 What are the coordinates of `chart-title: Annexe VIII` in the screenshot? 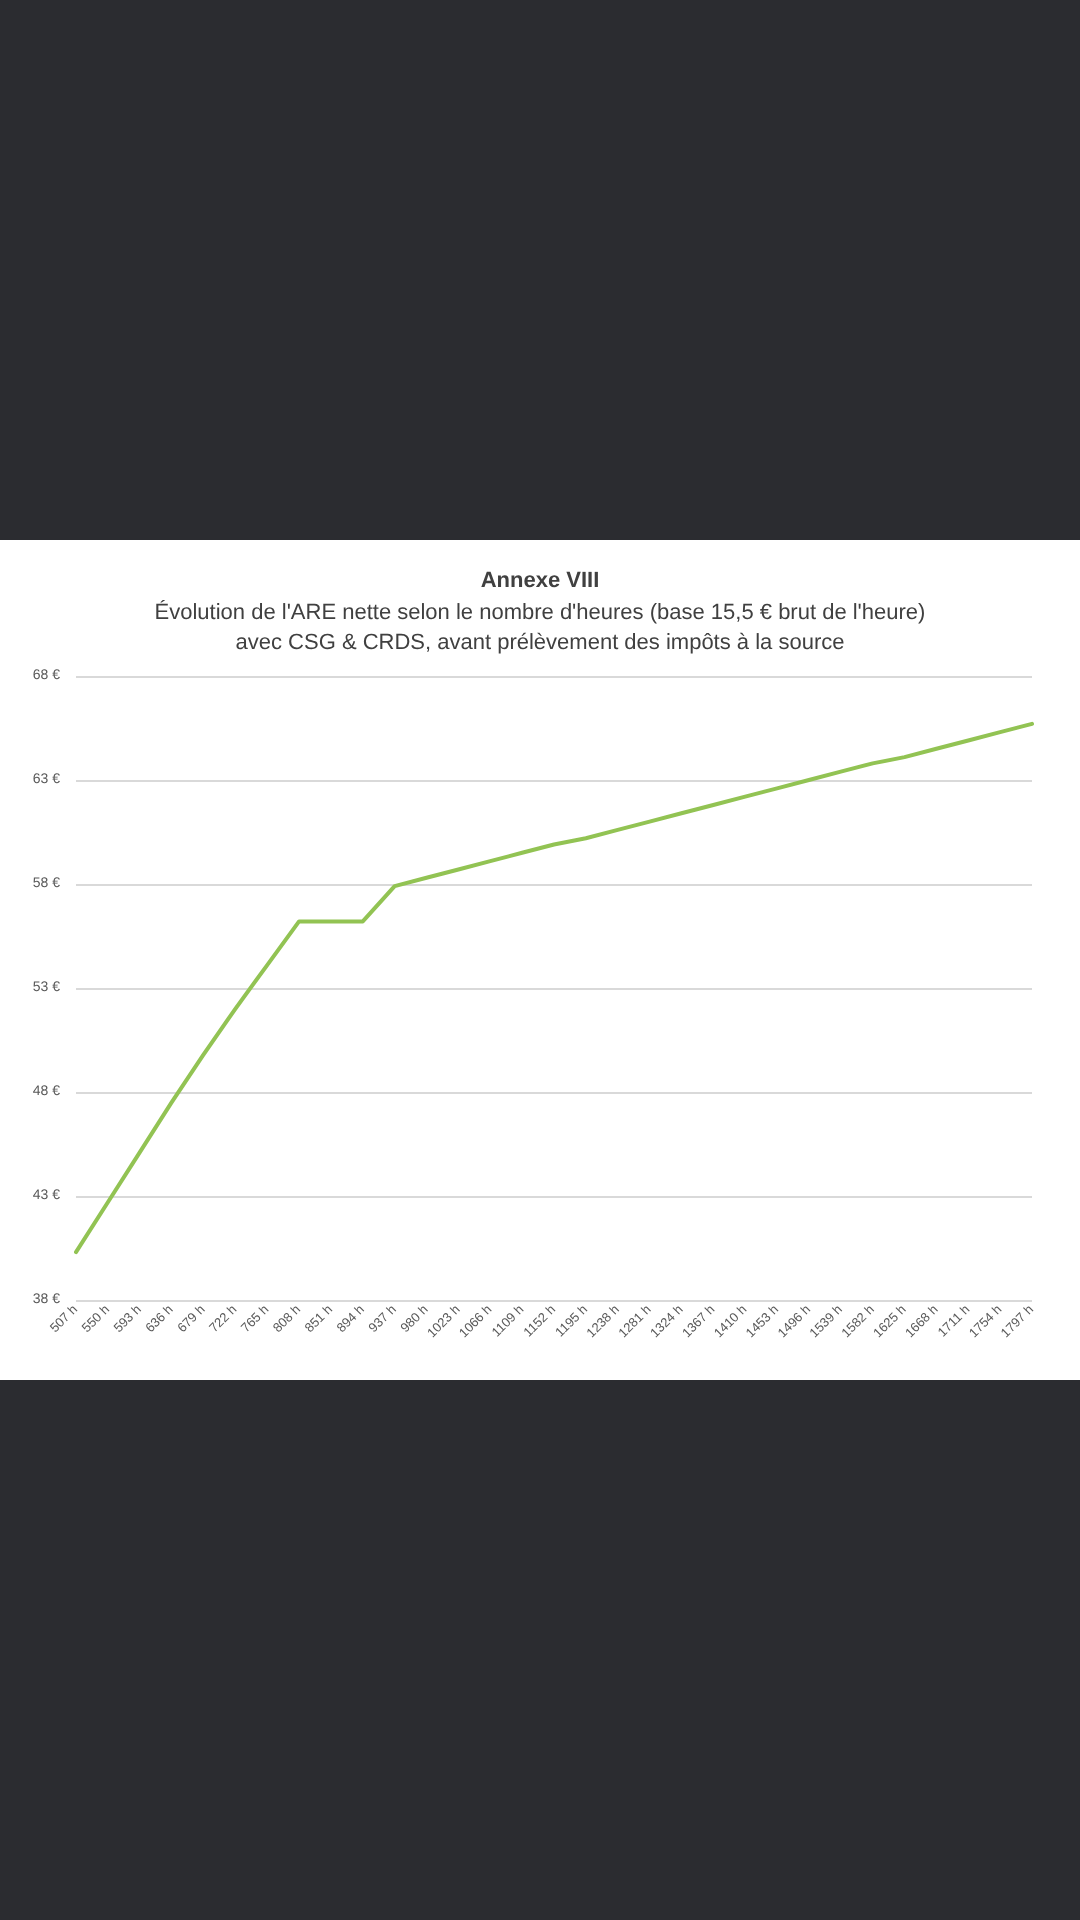 It's located at (540, 581).